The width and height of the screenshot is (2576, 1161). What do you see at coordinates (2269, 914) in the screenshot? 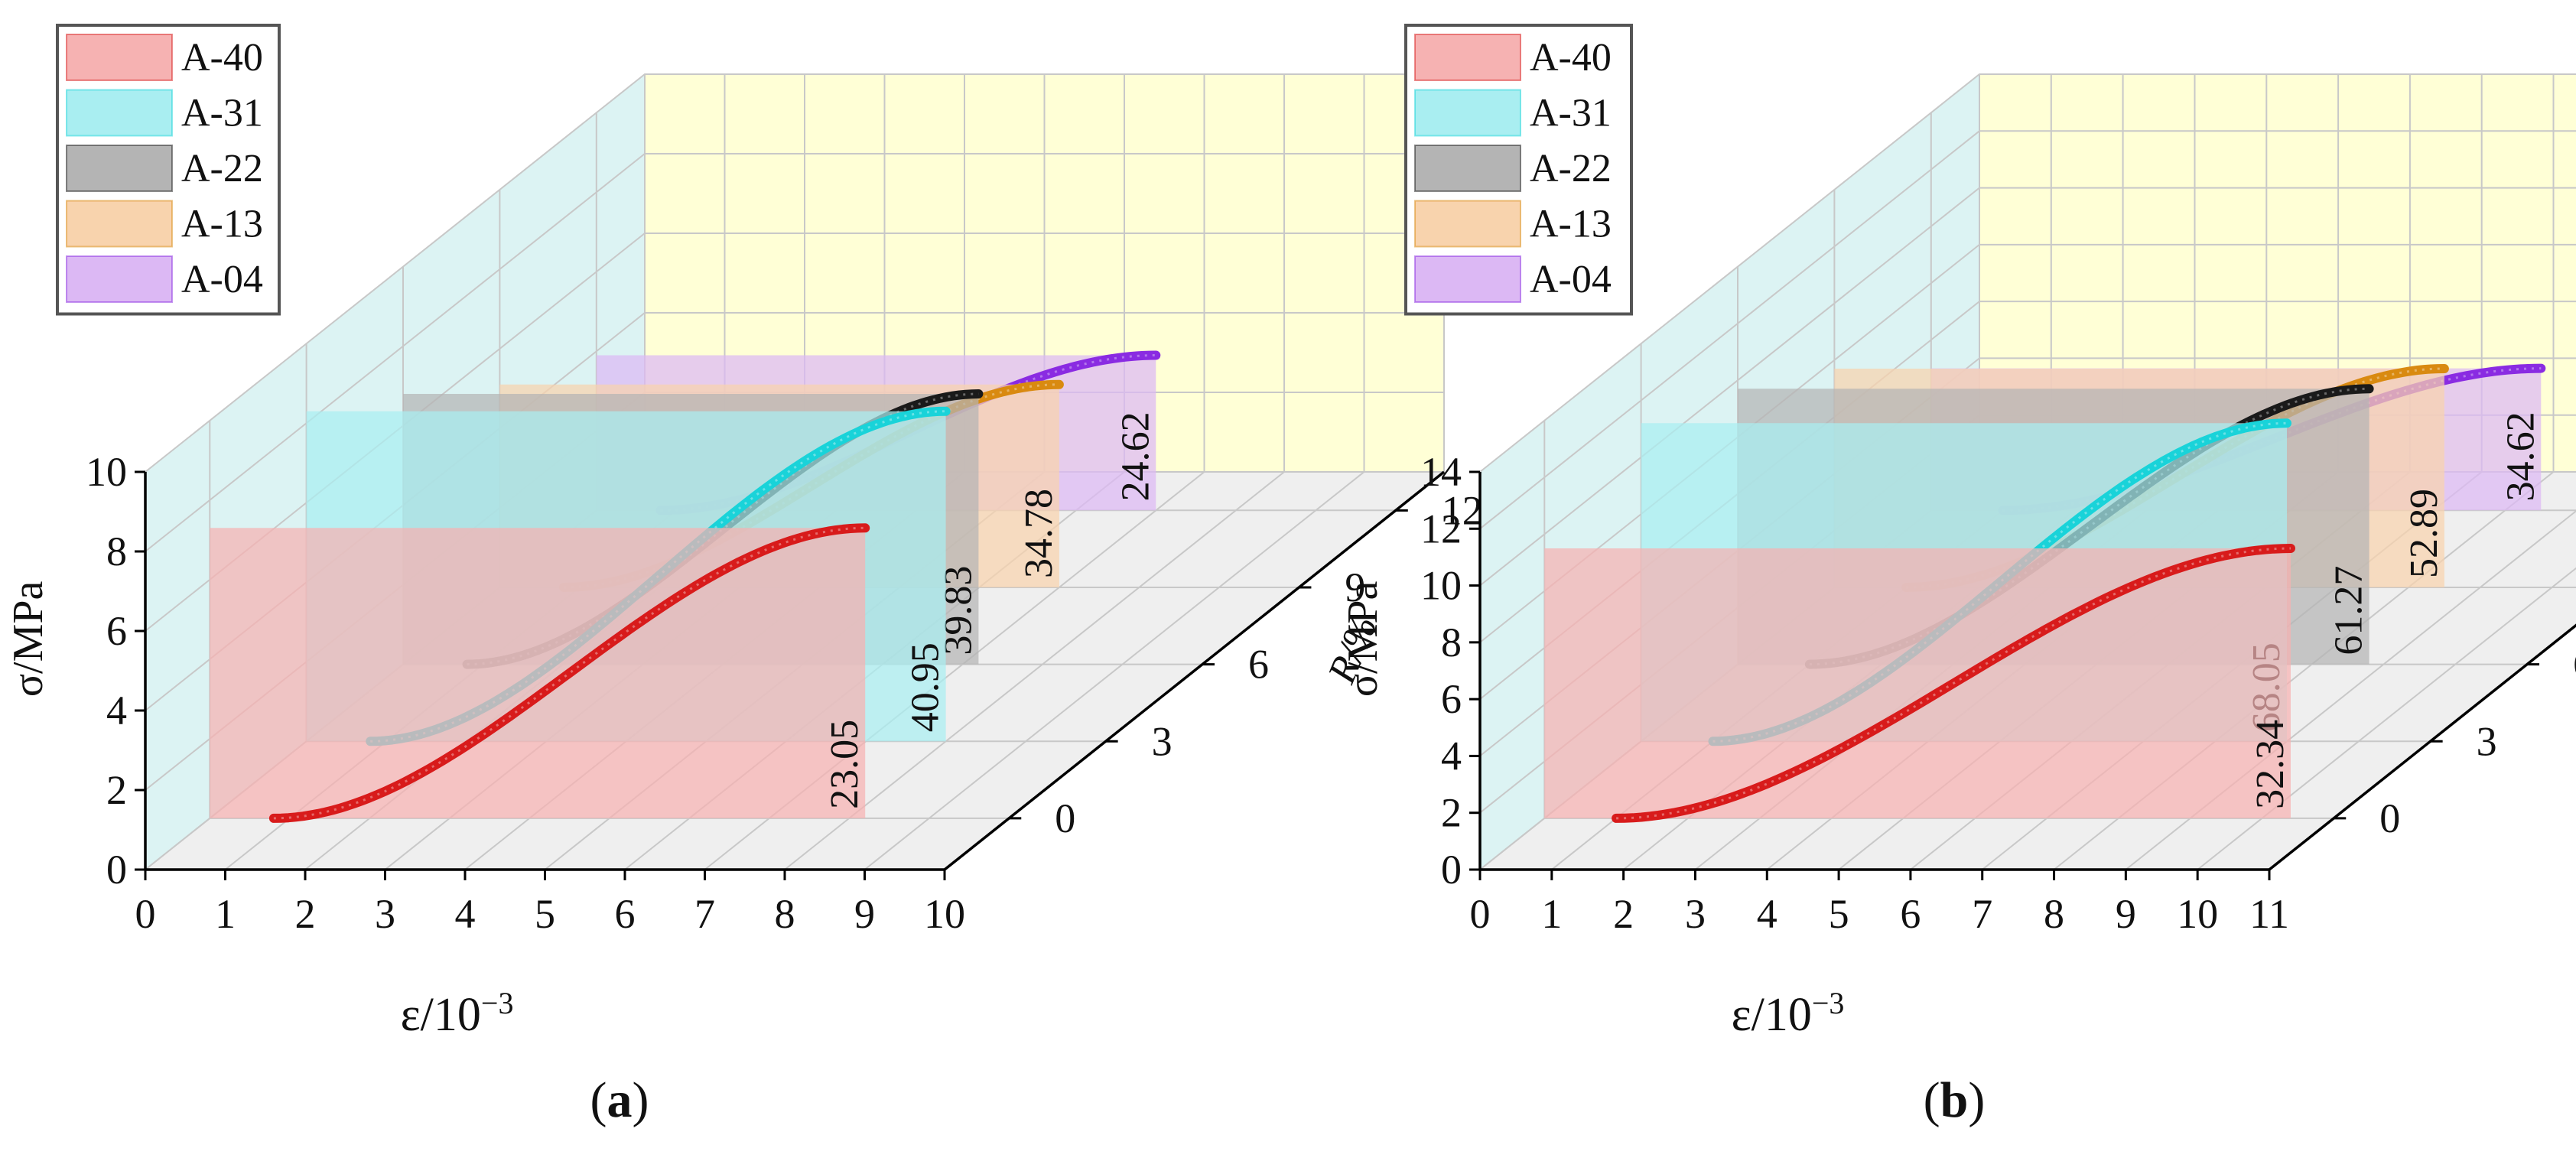
I see `x-tick-label: 11` at bounding box center [2269, 914].